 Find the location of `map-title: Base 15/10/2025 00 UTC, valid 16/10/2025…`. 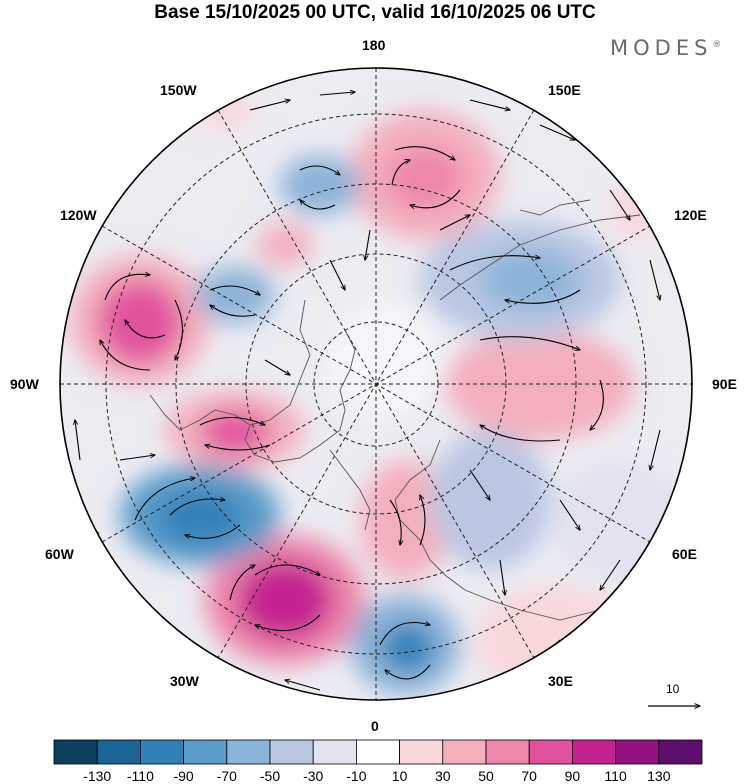

map-title: Base 15/10/2025 00 UTC, valid 16/10/2025… is located at coordinates (375, 12).